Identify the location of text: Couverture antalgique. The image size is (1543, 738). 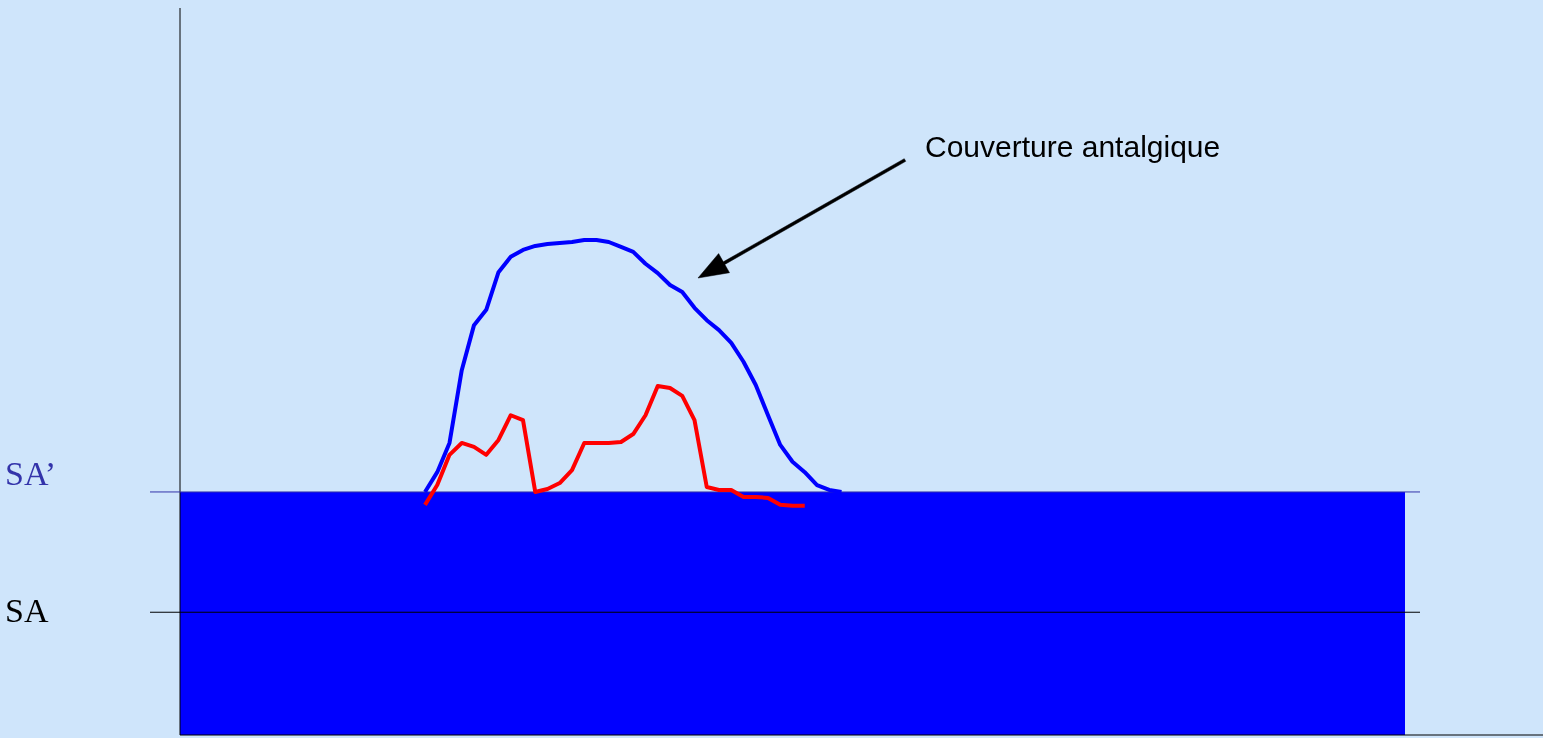
(1073, 146).